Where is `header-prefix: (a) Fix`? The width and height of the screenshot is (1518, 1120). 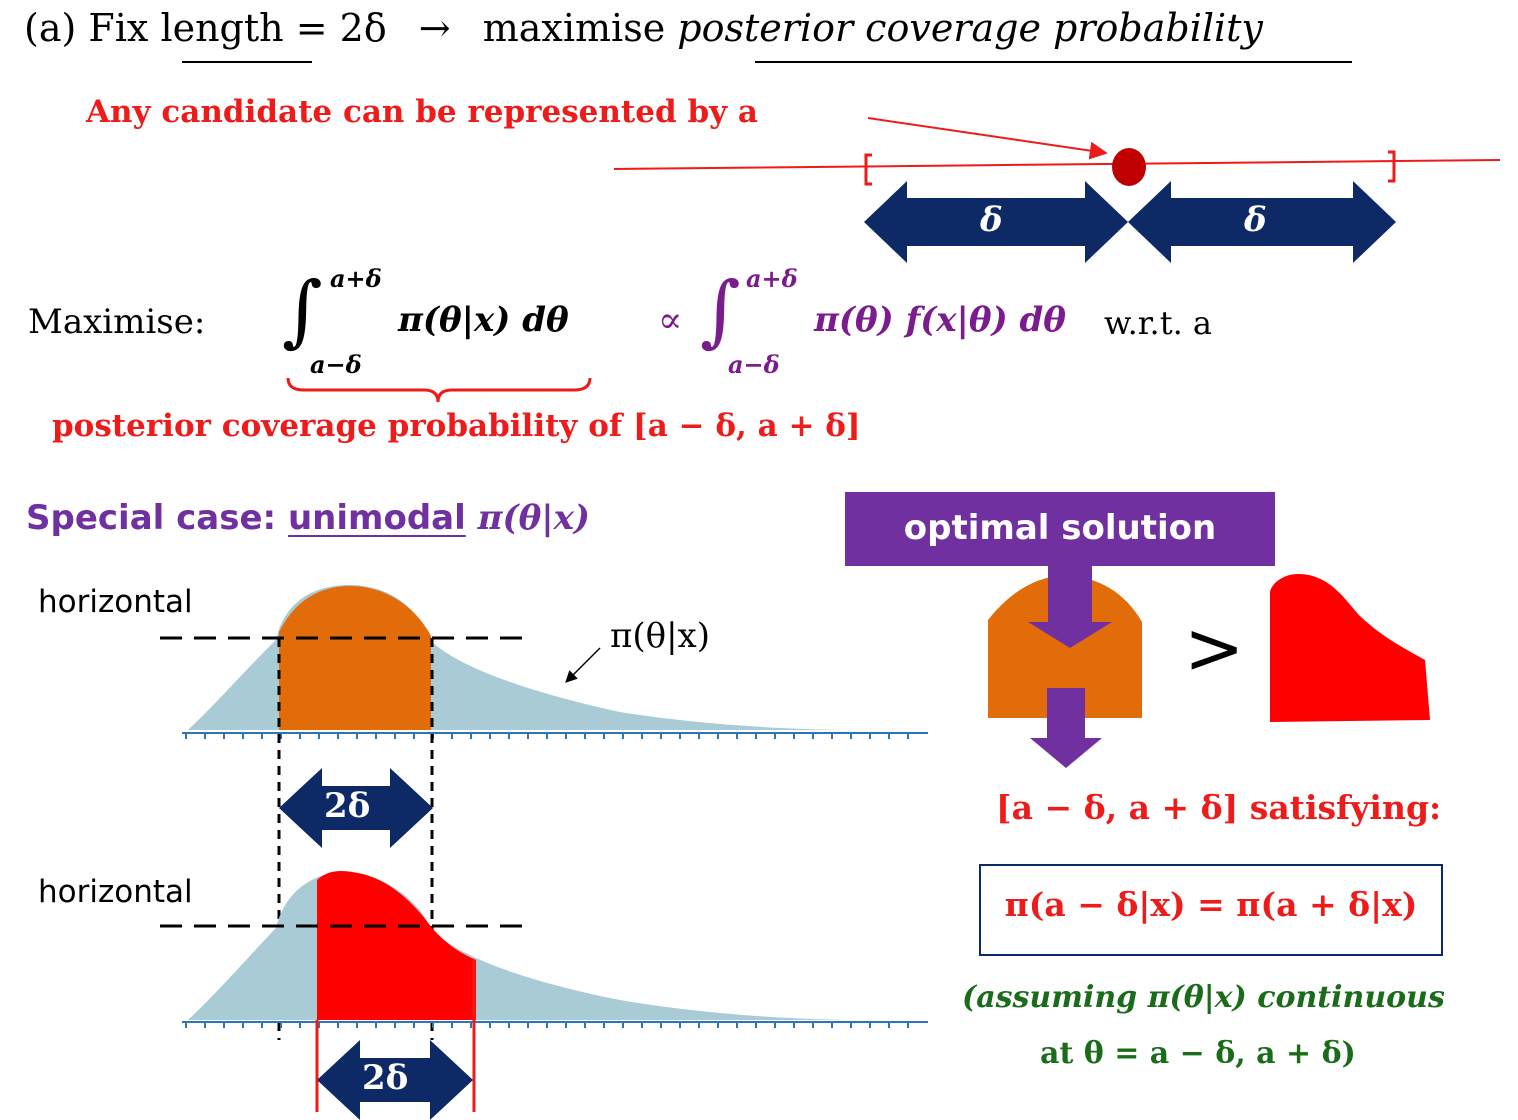
header-prefix: (a) Fix is located at coordinates (86, 28).